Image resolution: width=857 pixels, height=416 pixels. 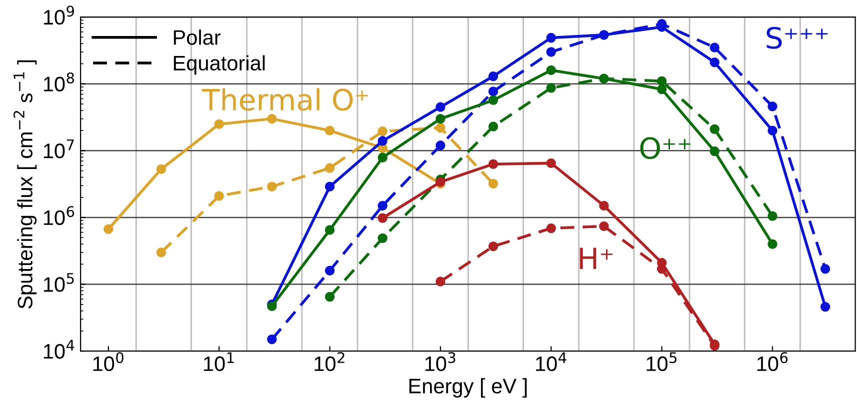 I want to click on y-tick-label: 10$^{6}$, so click(x=59, y=216).